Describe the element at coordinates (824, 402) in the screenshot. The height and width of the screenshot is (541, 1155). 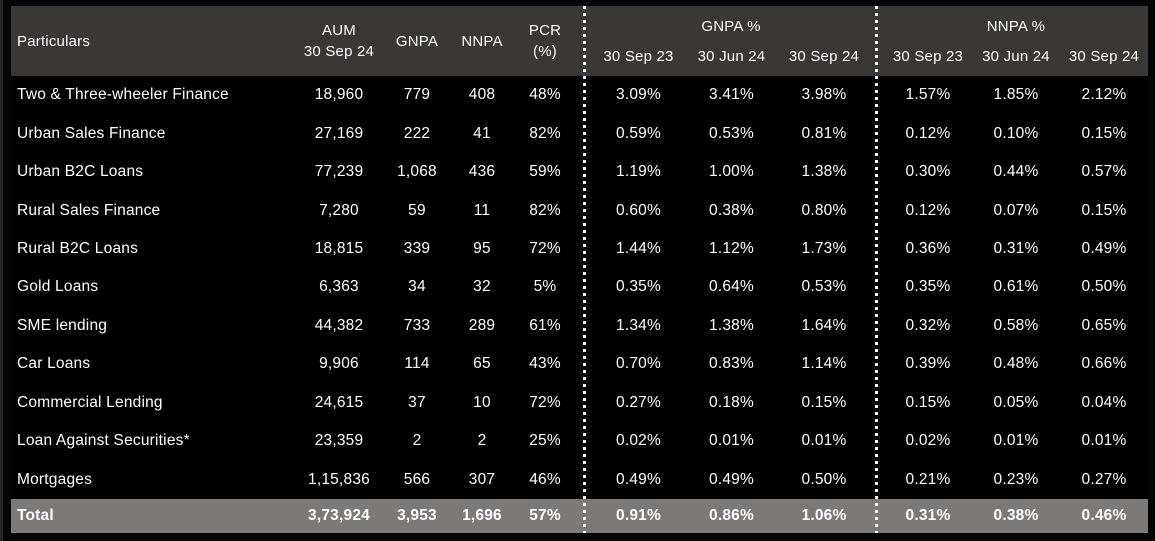
I see `row-gnpa-pct-3: 0.15%` at that location.